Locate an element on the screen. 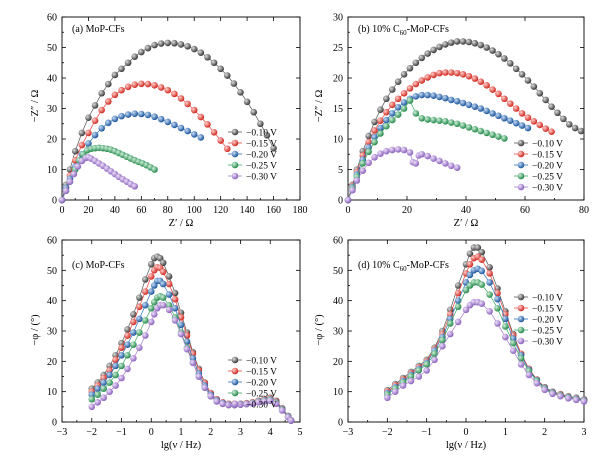 This screenshot has height=461, width=616. panel-a-ytick-label: 30 is located at coordinates (52, 109).